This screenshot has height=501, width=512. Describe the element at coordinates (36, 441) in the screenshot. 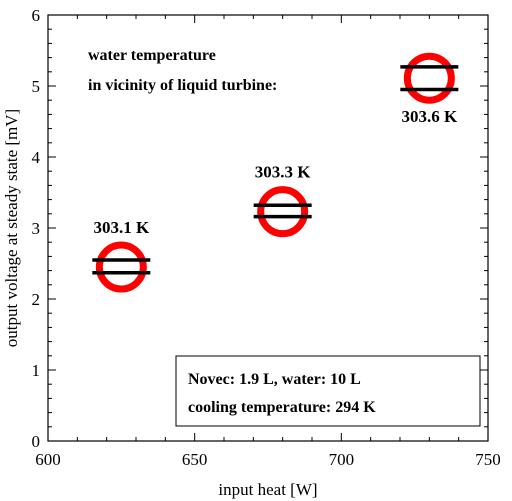

I see `y-tick-label: 0` at that location.